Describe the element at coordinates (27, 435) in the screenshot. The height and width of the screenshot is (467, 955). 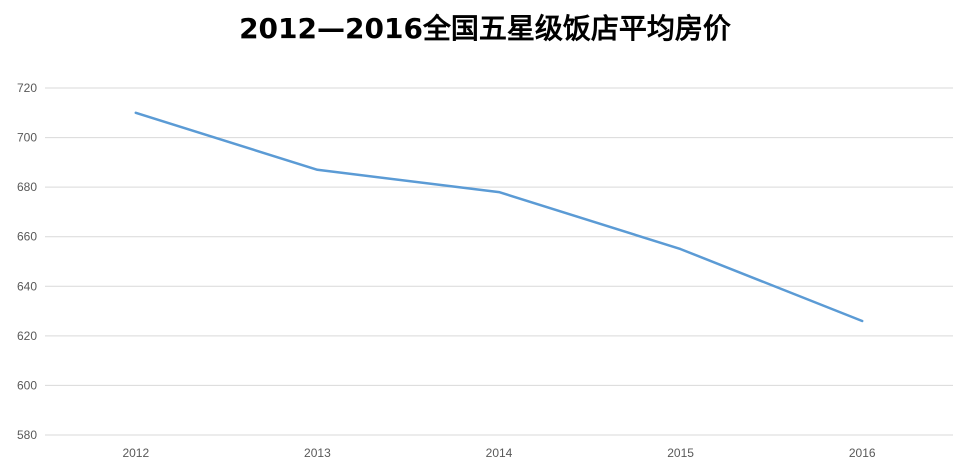
I see `y-tick-label: 580` at that location.